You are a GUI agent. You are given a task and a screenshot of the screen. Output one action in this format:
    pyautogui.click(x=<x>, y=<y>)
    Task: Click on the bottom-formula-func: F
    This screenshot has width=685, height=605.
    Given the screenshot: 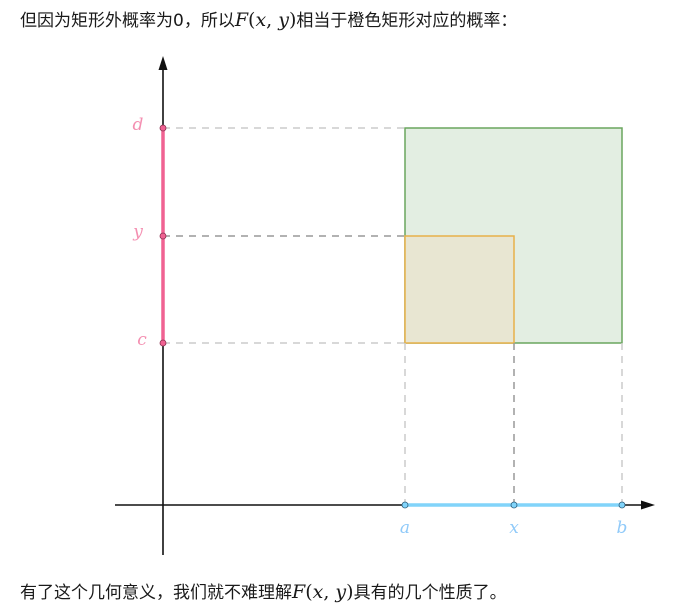 What is the action you would take?
    pyautogui.click(x=299, y=592)
    